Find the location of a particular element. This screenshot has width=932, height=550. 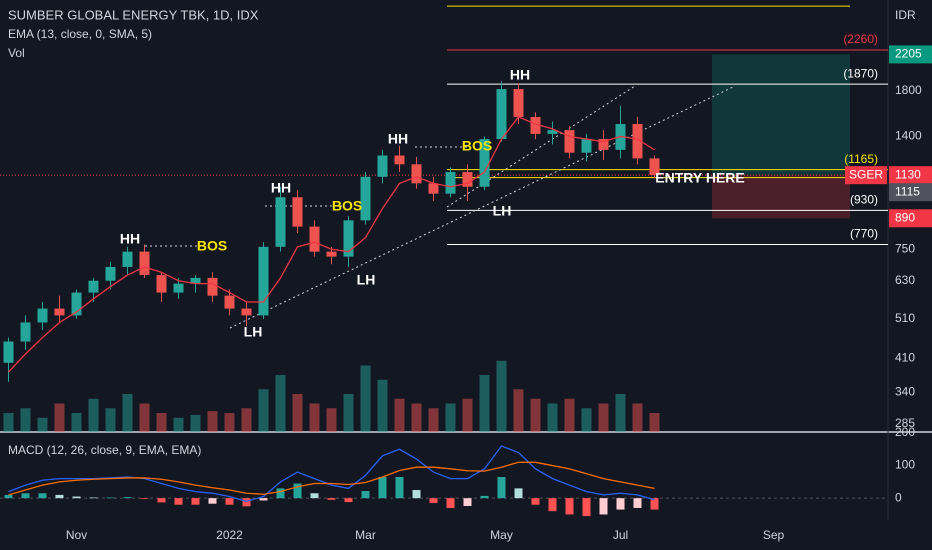

symbol-label: SGER is located at coordinates (866, 174).